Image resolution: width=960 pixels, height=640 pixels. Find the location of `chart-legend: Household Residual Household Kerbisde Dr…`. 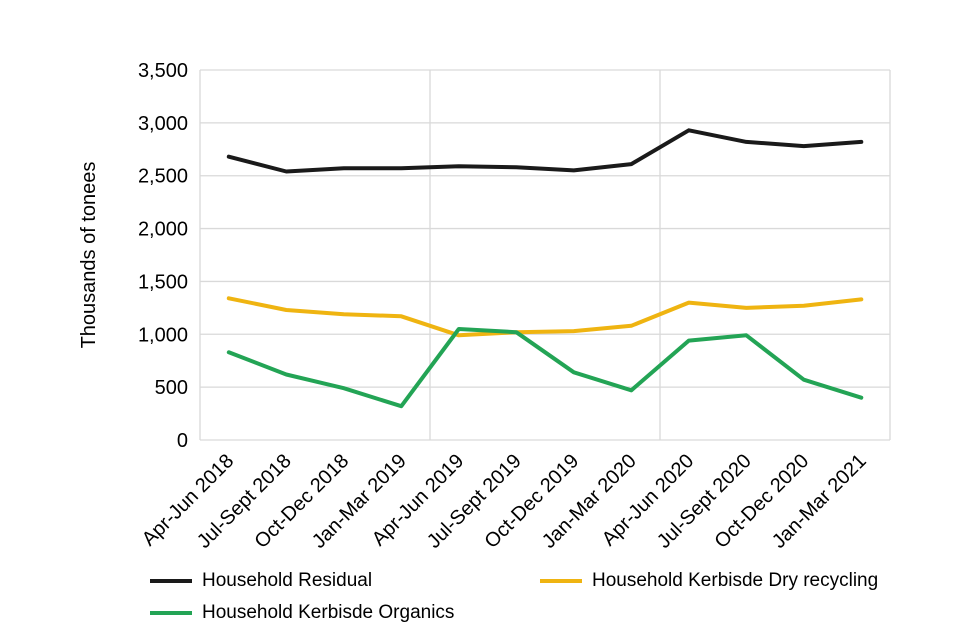

chart-legend: Household Residual Household Kerbisde Dr… is located at coordinates (545, 597).